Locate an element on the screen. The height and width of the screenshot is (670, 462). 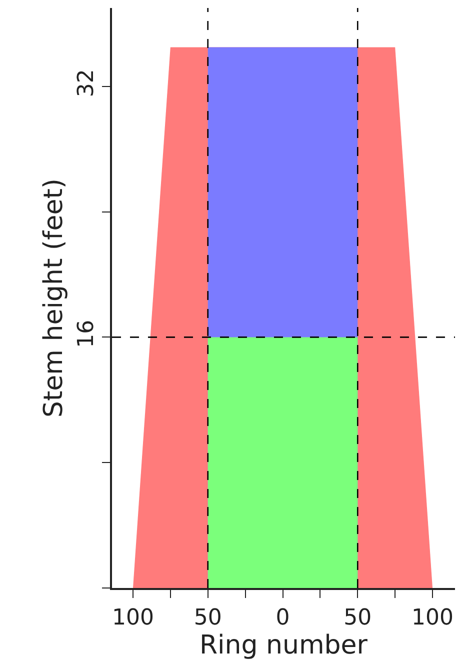
x-axis-title: Ring number is located at coordinates (283, 645).